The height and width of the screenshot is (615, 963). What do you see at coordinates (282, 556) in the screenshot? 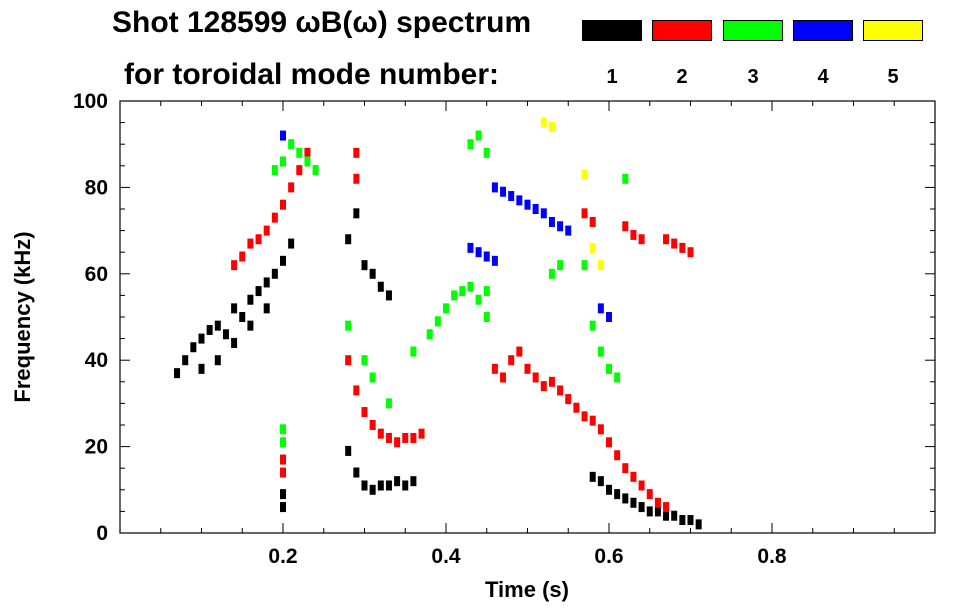
I see `x-tick-label: 0.2` at bounding box center [282, 556].